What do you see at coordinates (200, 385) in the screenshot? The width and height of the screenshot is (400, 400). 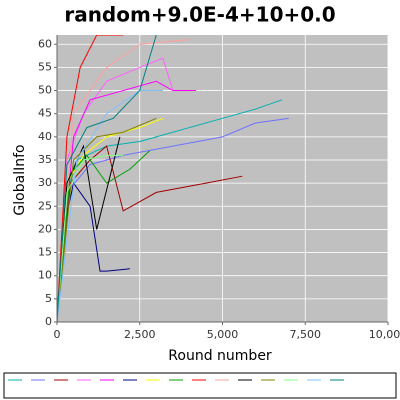 I see `legend` at bounding box center [200, 385].